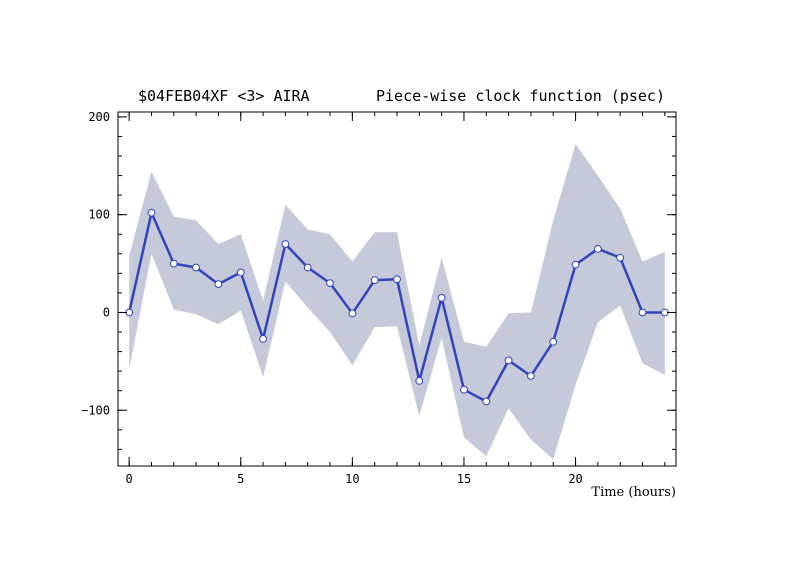  What do you see at coordinates (352, 479) in the screenshot?
I see `x-tick-label: 10` at bounding box center [352, 479].